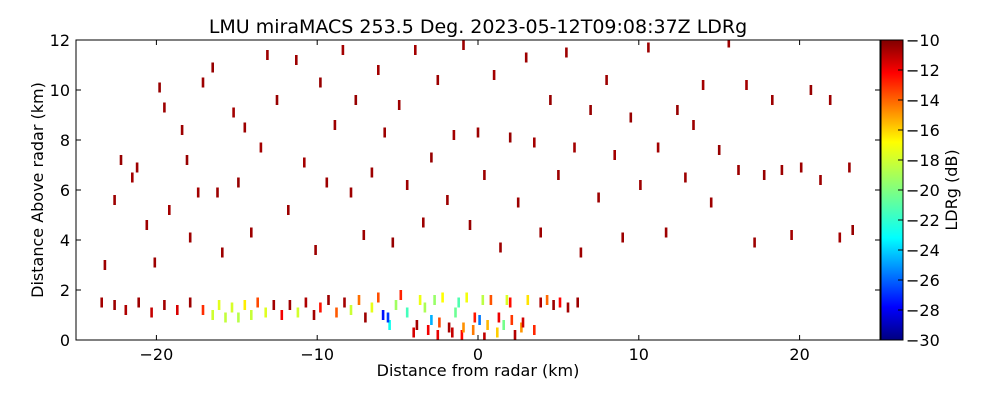 The height and width of the screenshot is (400, 1000). What do you see at coordinates (478, 370) in the screenshot?
I see `x-axis-label: Distance from radar (km)` at bounding box center [478, 370].